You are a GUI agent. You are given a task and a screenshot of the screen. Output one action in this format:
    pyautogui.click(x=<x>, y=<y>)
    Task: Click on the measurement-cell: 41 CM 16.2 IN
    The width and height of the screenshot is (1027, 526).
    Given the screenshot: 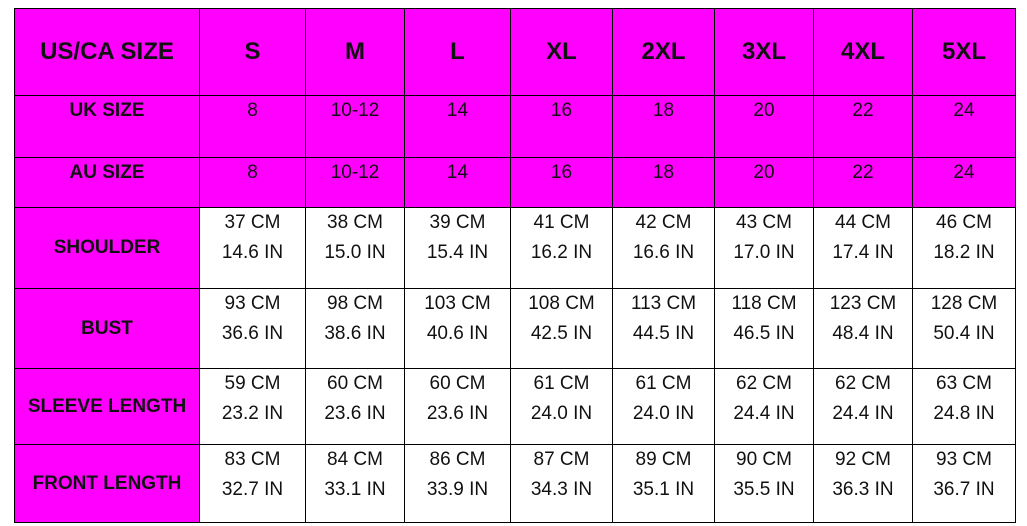 What is the action you would take?
    pyautogui.click(x=561, y=248)
    